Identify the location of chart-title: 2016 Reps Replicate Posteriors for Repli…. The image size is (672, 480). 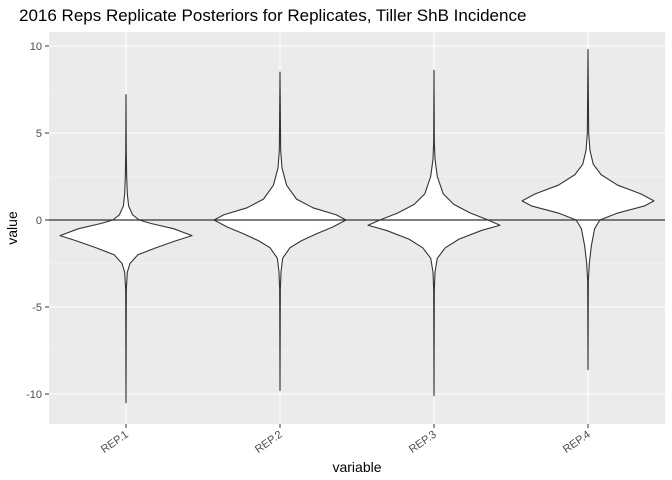
(272, 15).